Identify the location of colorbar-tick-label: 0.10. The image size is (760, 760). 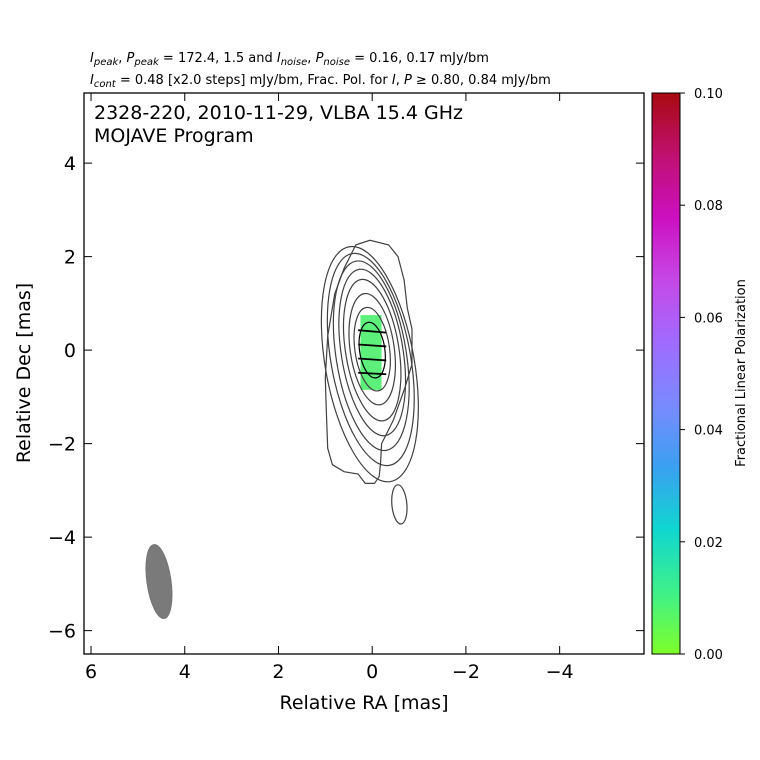
(708, 94).